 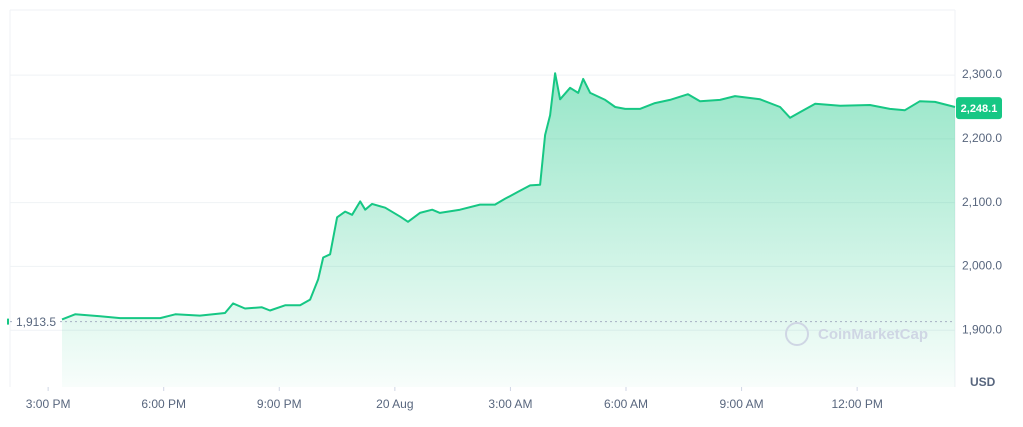 I want to click on y-tick-label: 2,300.0, so click(x=982, y=74).